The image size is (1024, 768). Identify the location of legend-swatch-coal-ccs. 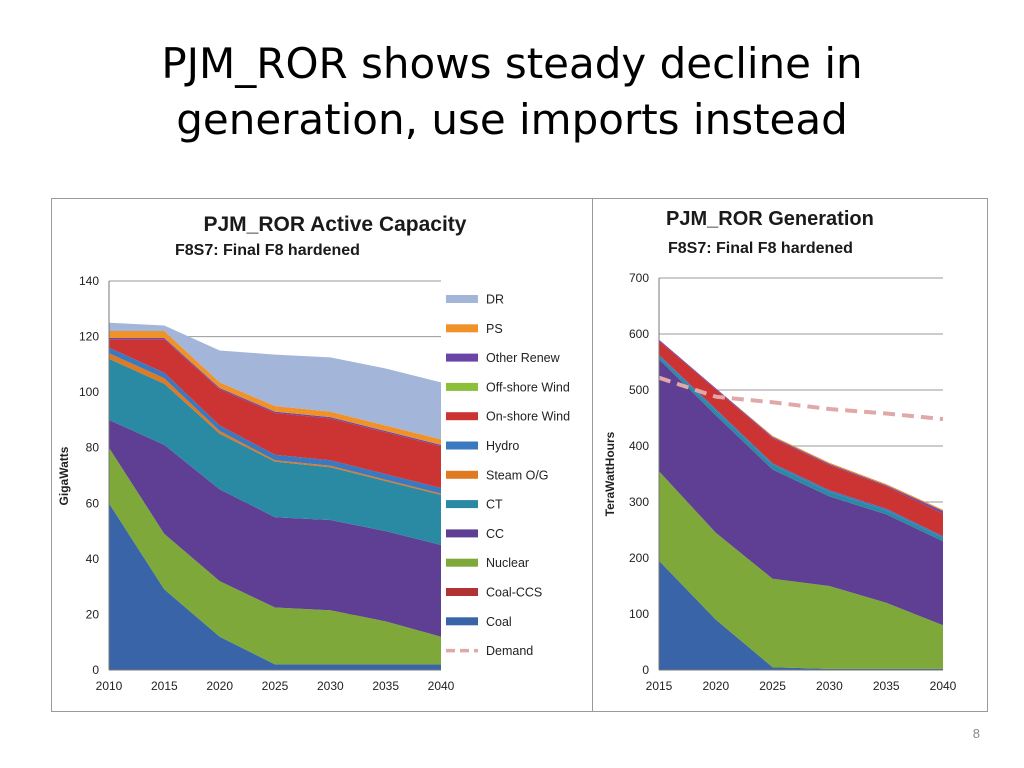
(462, 592).